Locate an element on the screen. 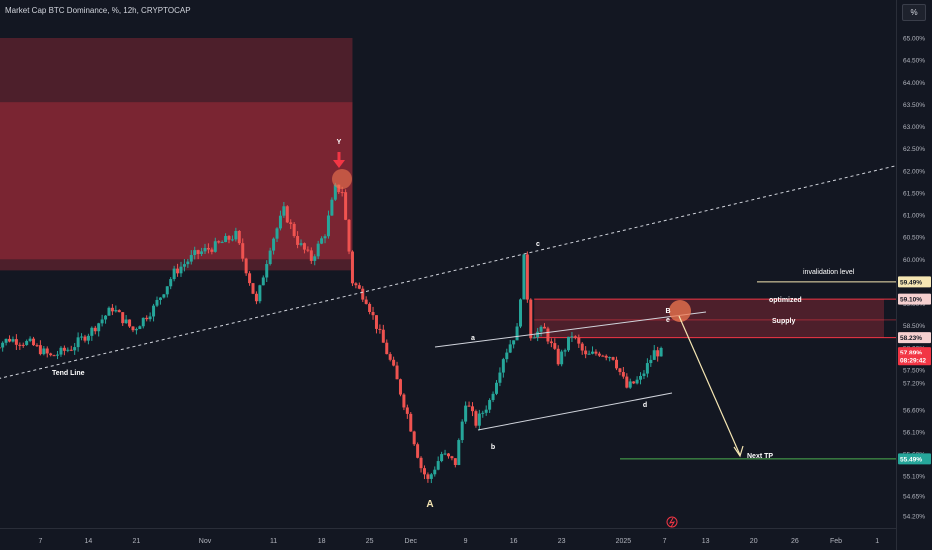  wave-label-a: a is located at coordinates (473, 338).